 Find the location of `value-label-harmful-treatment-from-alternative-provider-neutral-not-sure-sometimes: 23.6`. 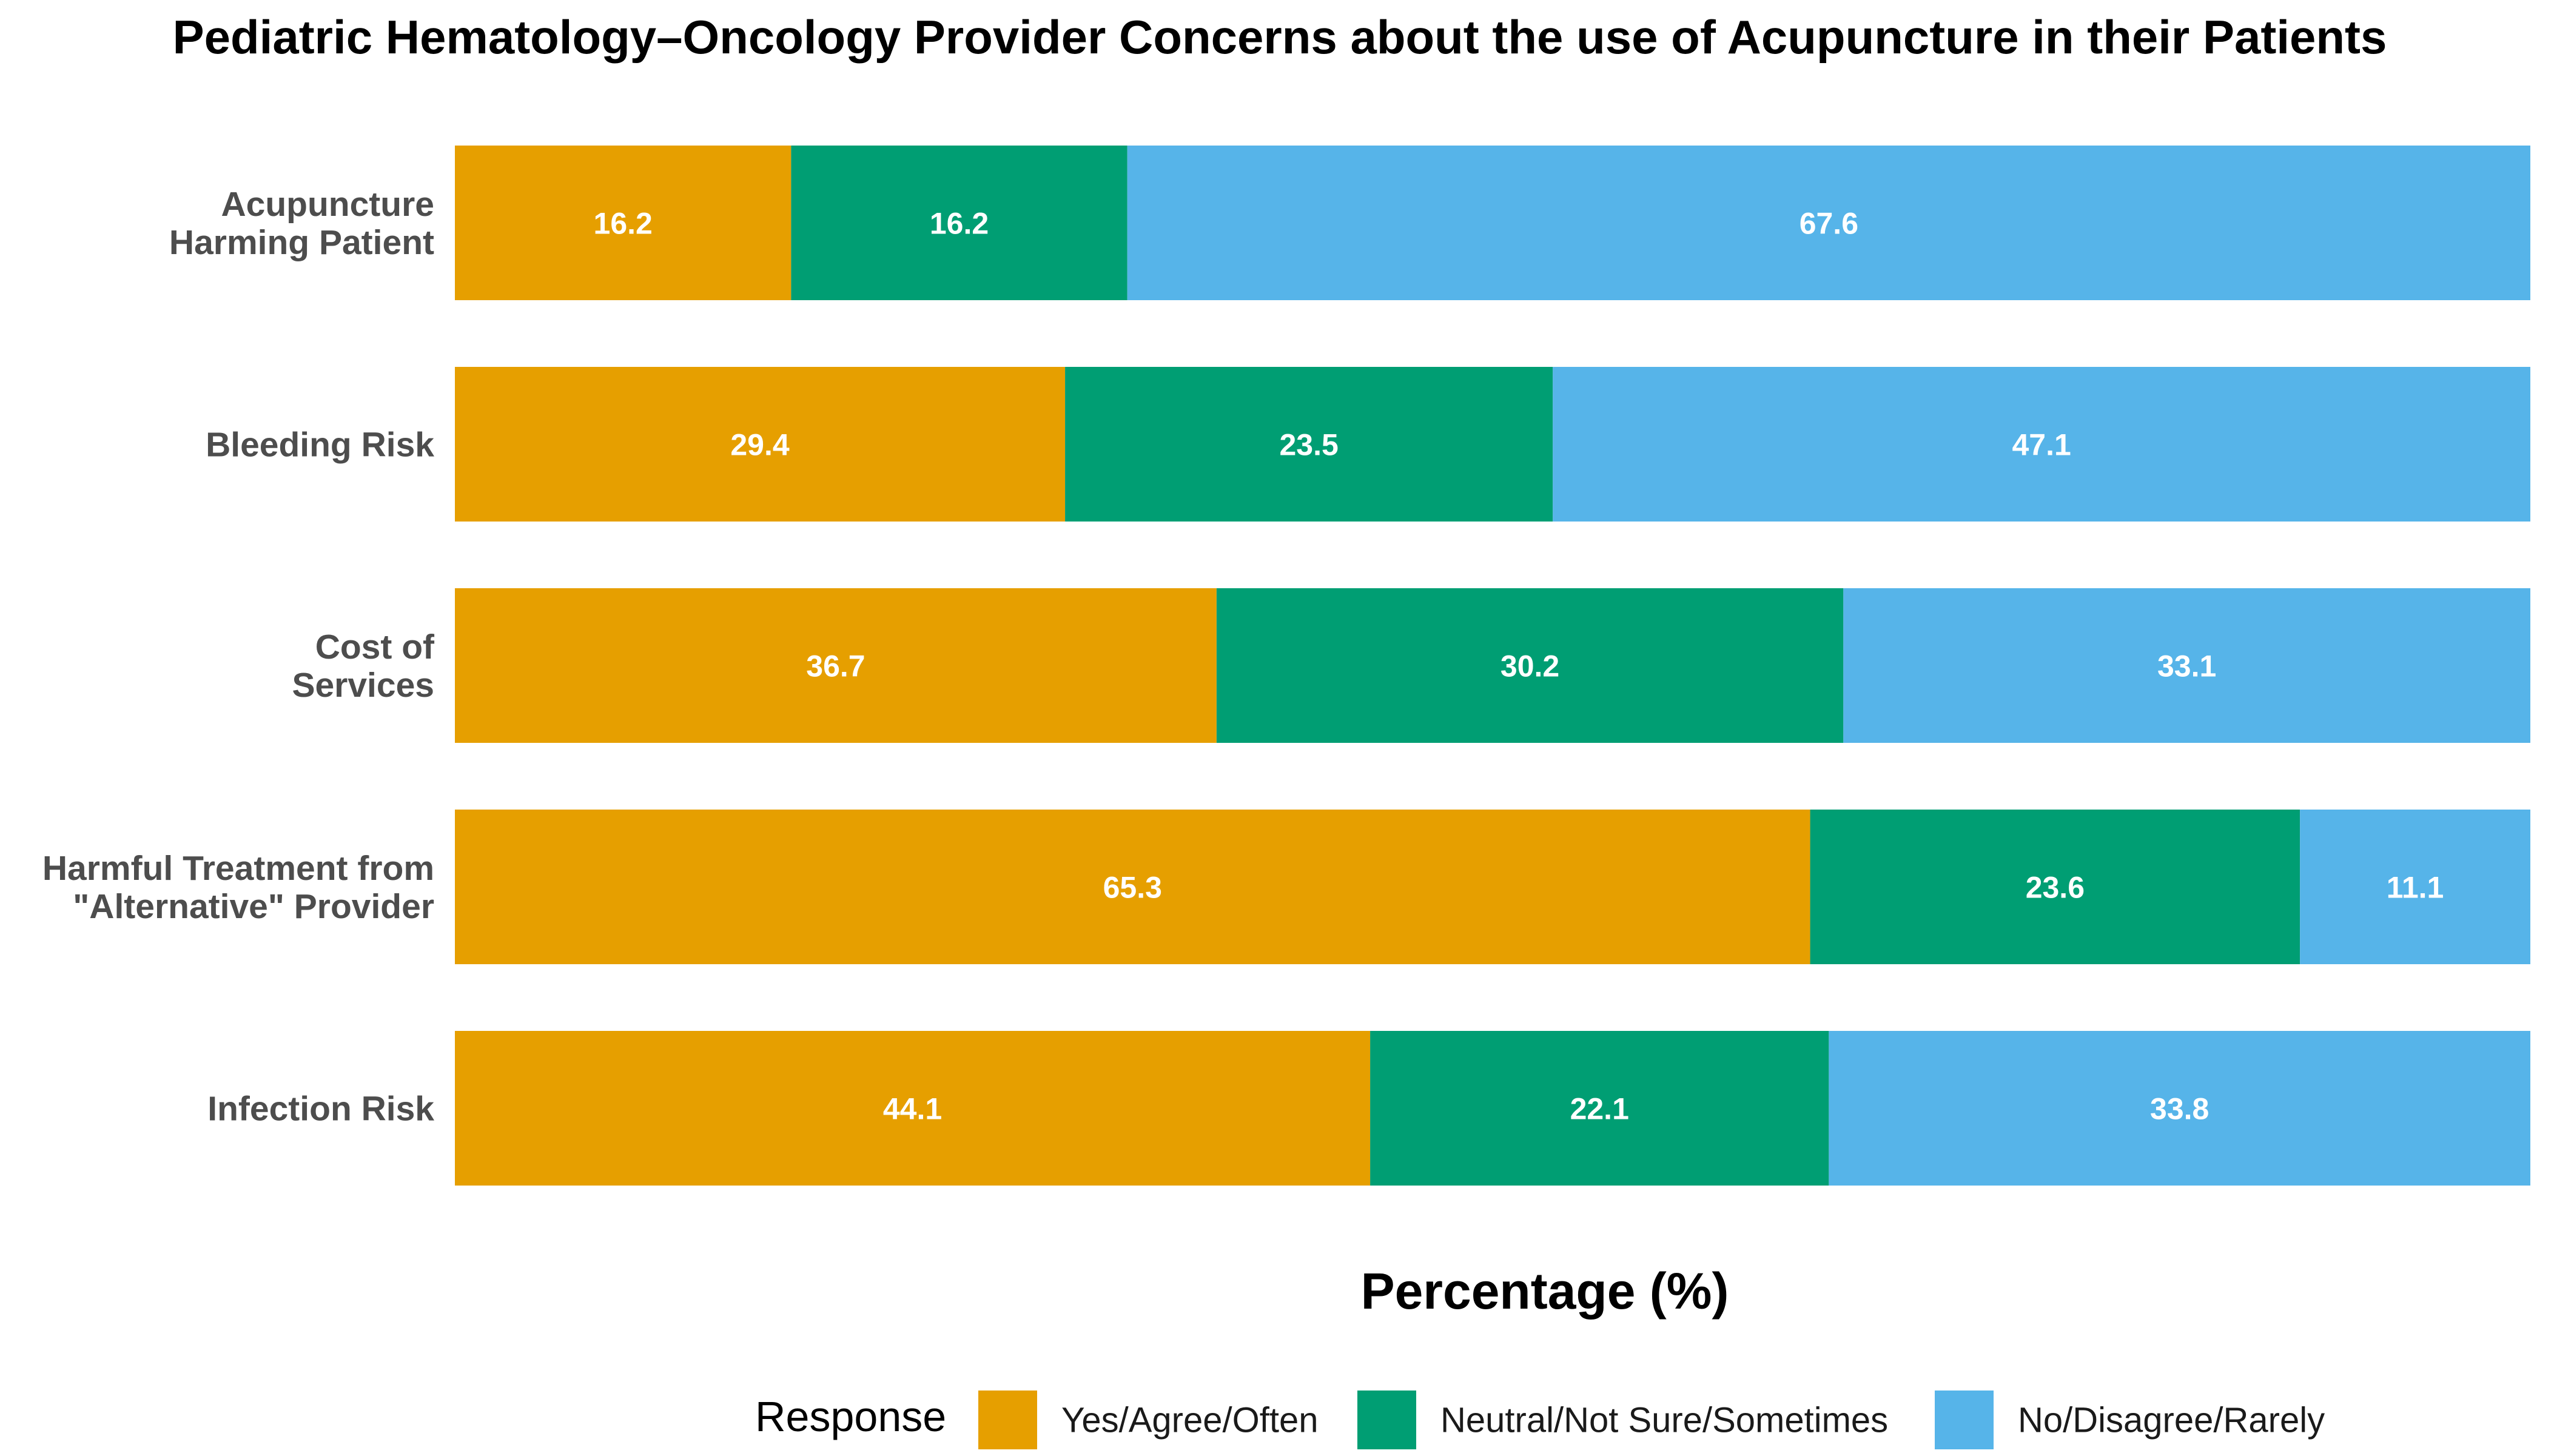

value-label-harmful-treatment-from-alternative-provider-neutral-not-sure-sometimes: 23.6 is located at coordinates (2055, 888).